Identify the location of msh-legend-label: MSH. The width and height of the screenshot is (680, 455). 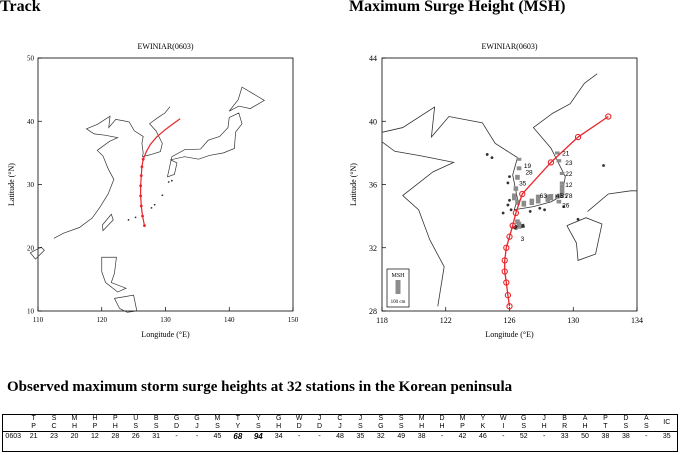
(398, 276).